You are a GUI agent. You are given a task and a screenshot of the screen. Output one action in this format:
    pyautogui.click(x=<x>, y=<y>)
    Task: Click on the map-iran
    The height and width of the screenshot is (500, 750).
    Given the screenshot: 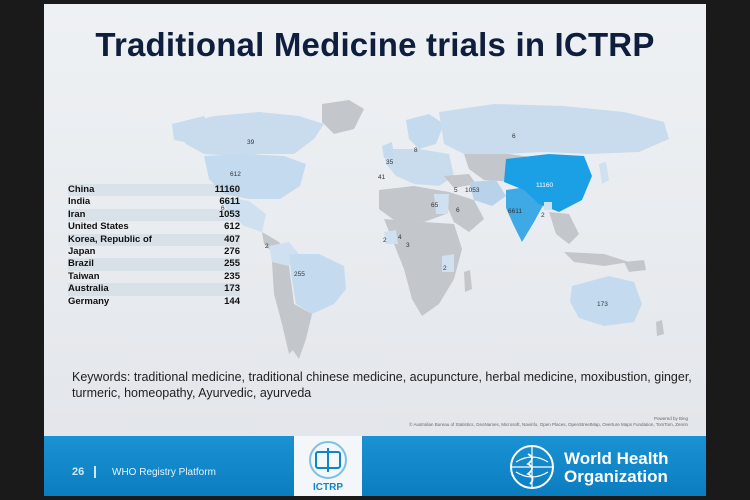 What is the action you would take?
    pyautogui.click(x=487, y=193)
    